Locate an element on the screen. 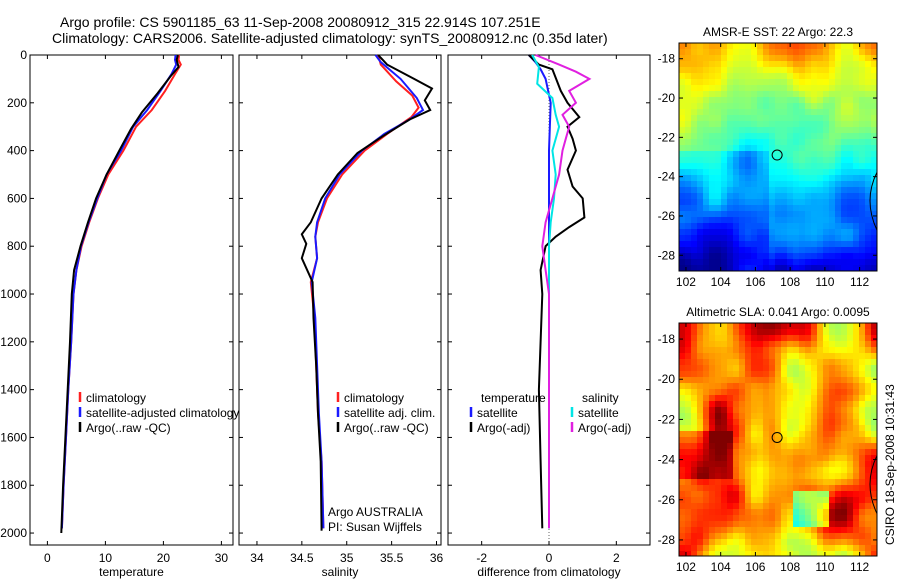  x-tick-label: 104 is located at coordinates (721, 567).